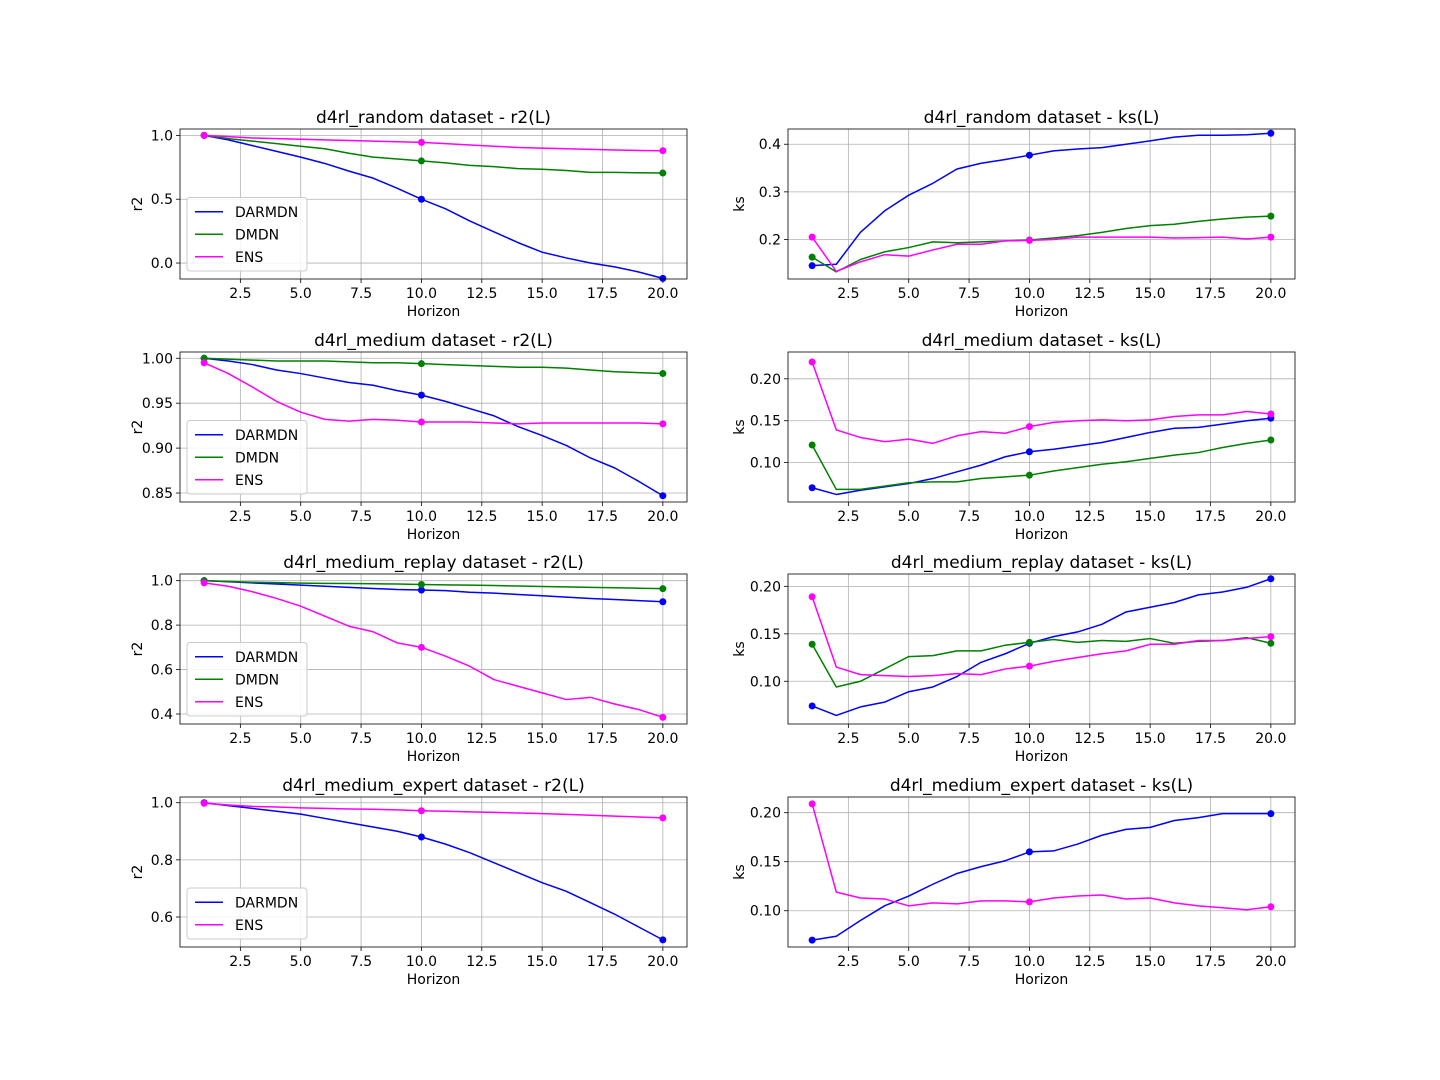  What do you see at coordinates (249, 258) in the screenshot?
I see `legend-label-ens: ENS` at bounding box center [249, 258].